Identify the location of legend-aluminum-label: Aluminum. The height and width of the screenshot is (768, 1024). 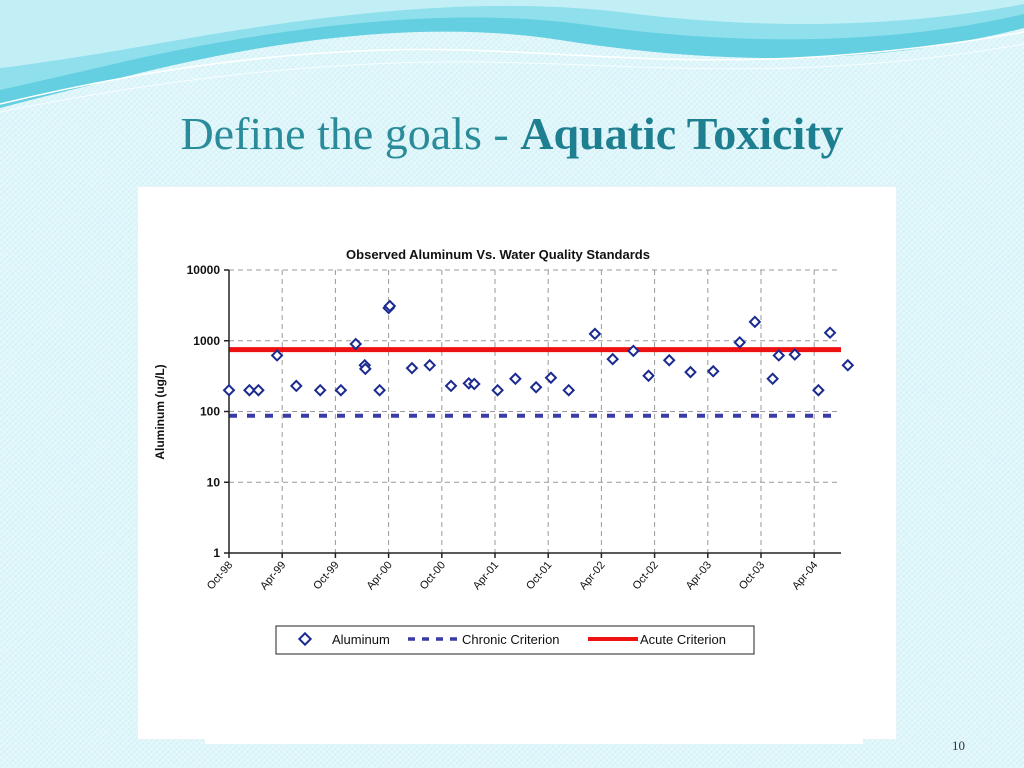
(361, 639).